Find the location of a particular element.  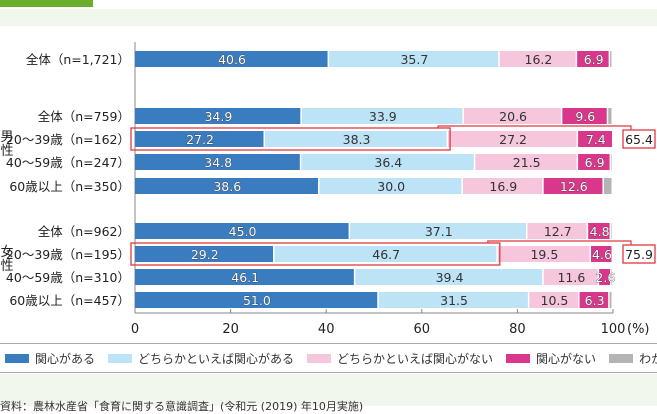

category-label: 40～59歳（n=310） is located at coordinates (68, 277).